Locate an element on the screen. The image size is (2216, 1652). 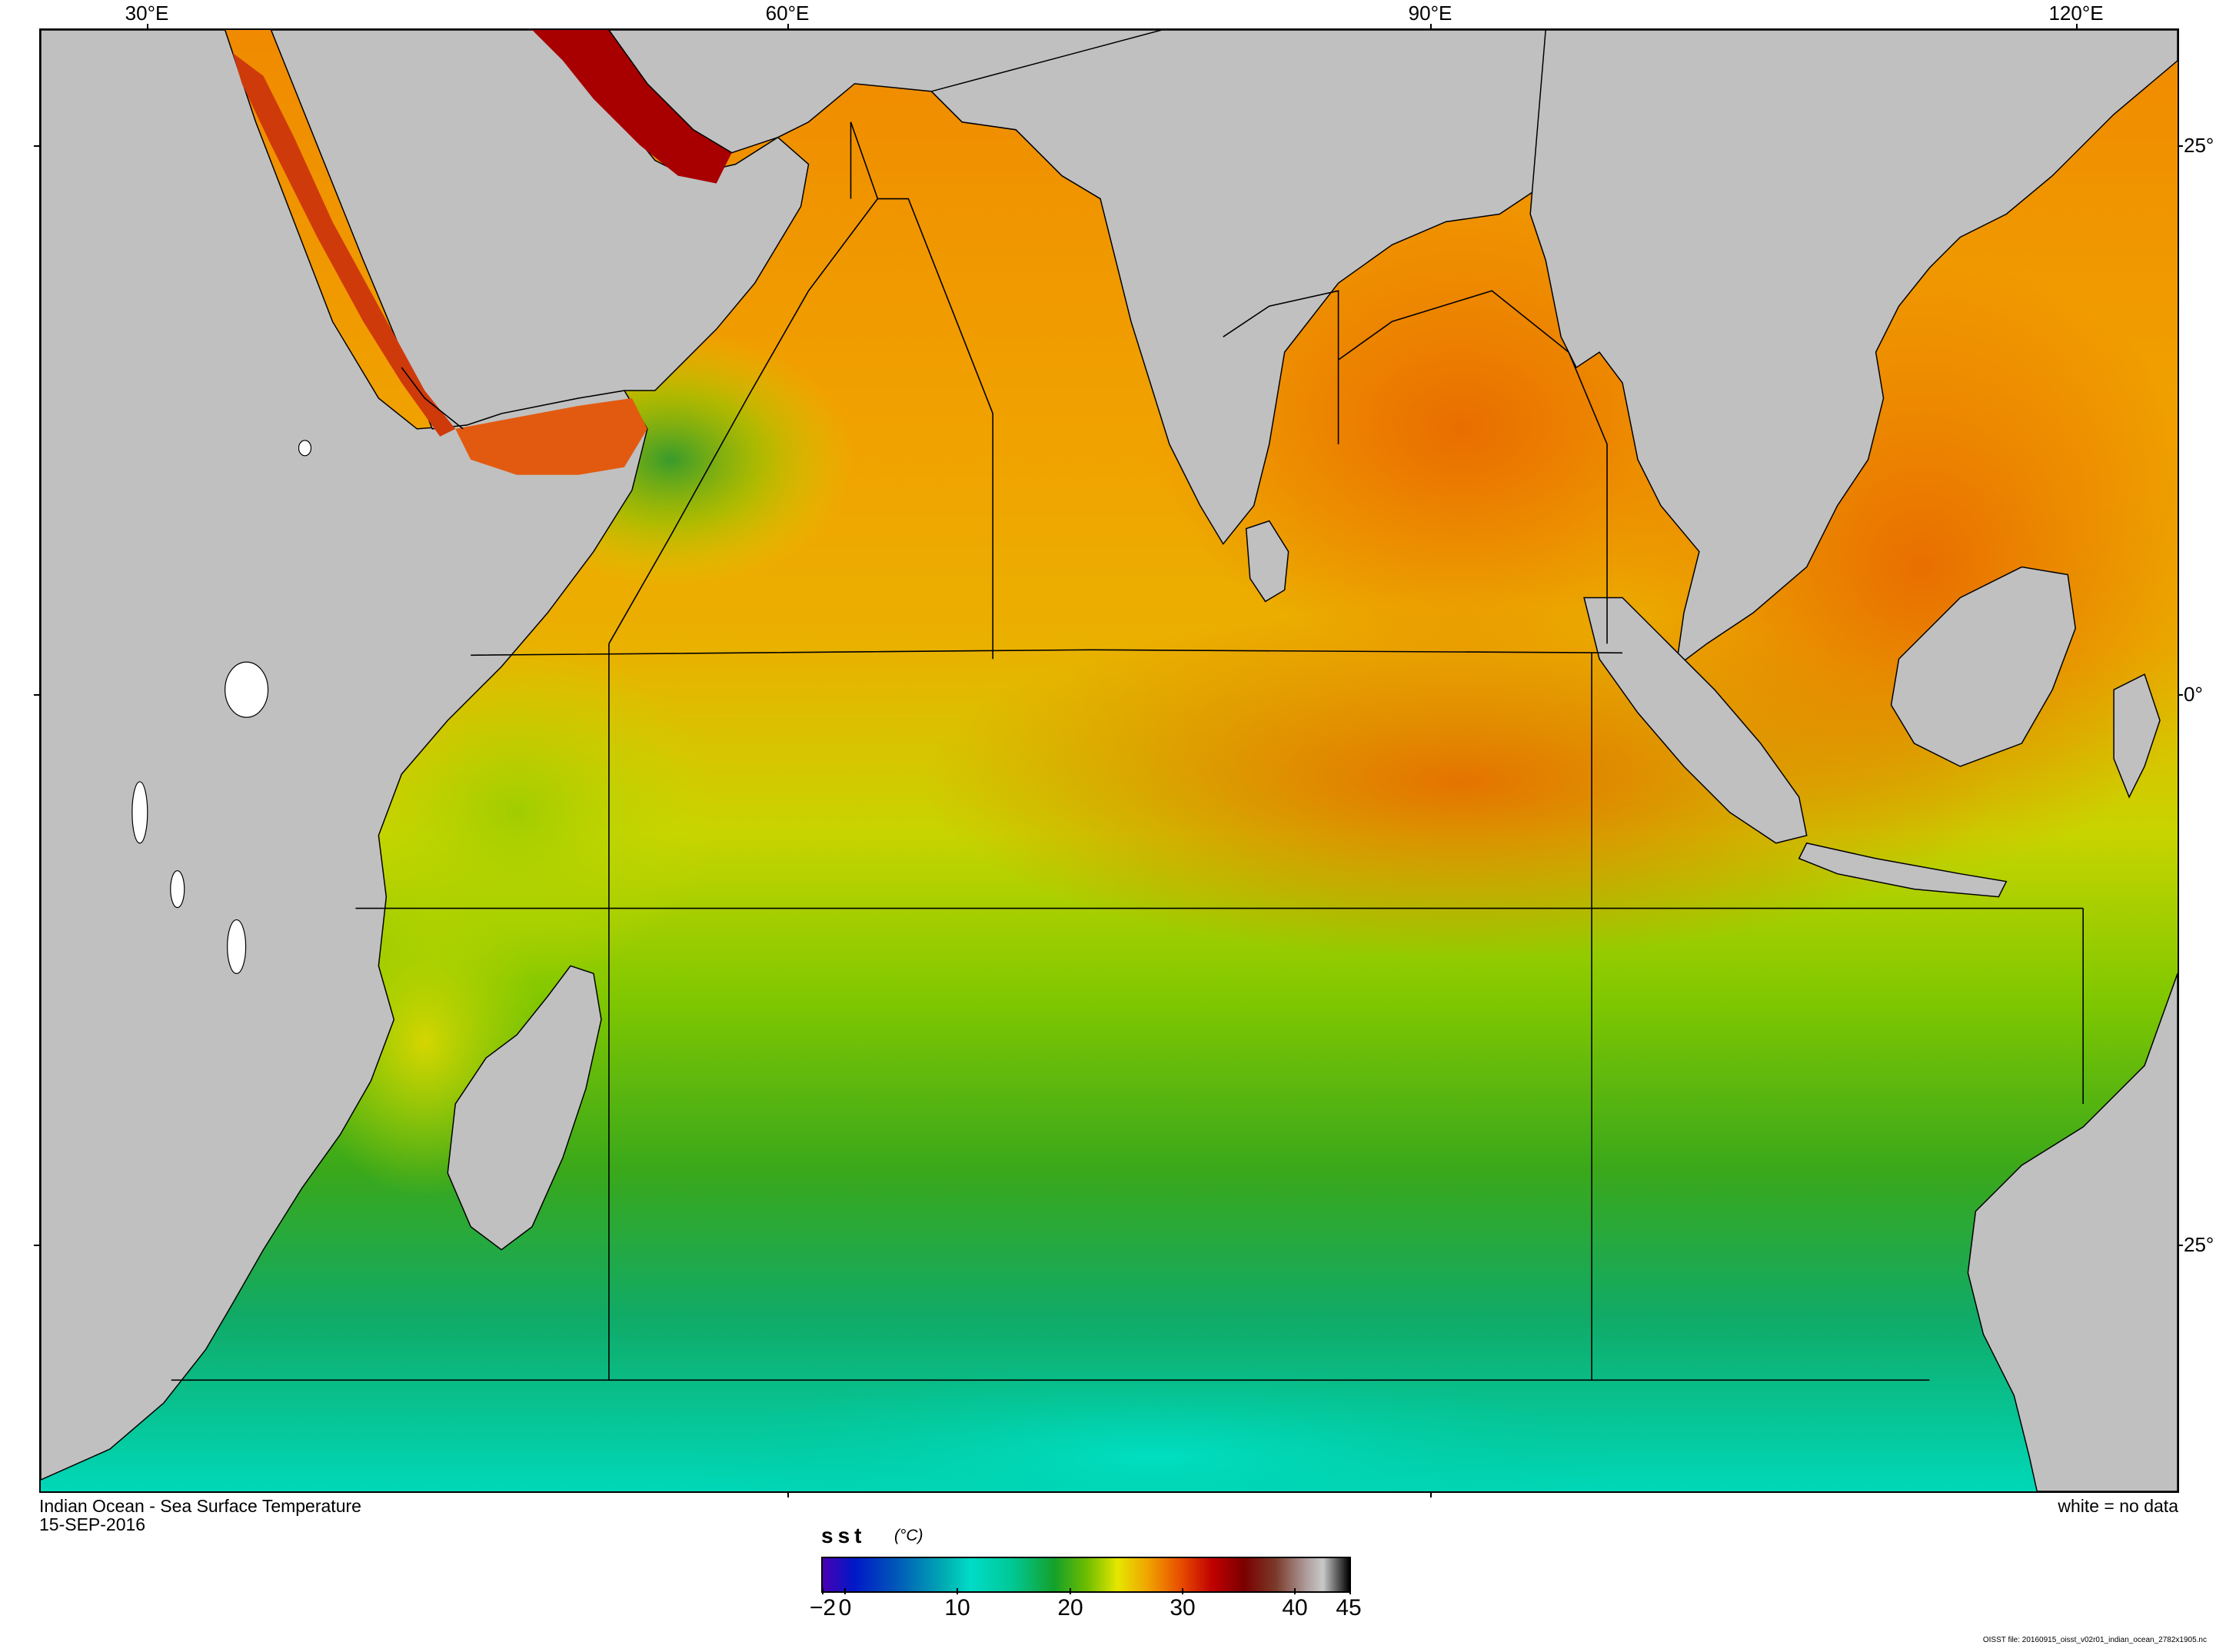
cold-southern-band is located at coordinates (1154, 1427).